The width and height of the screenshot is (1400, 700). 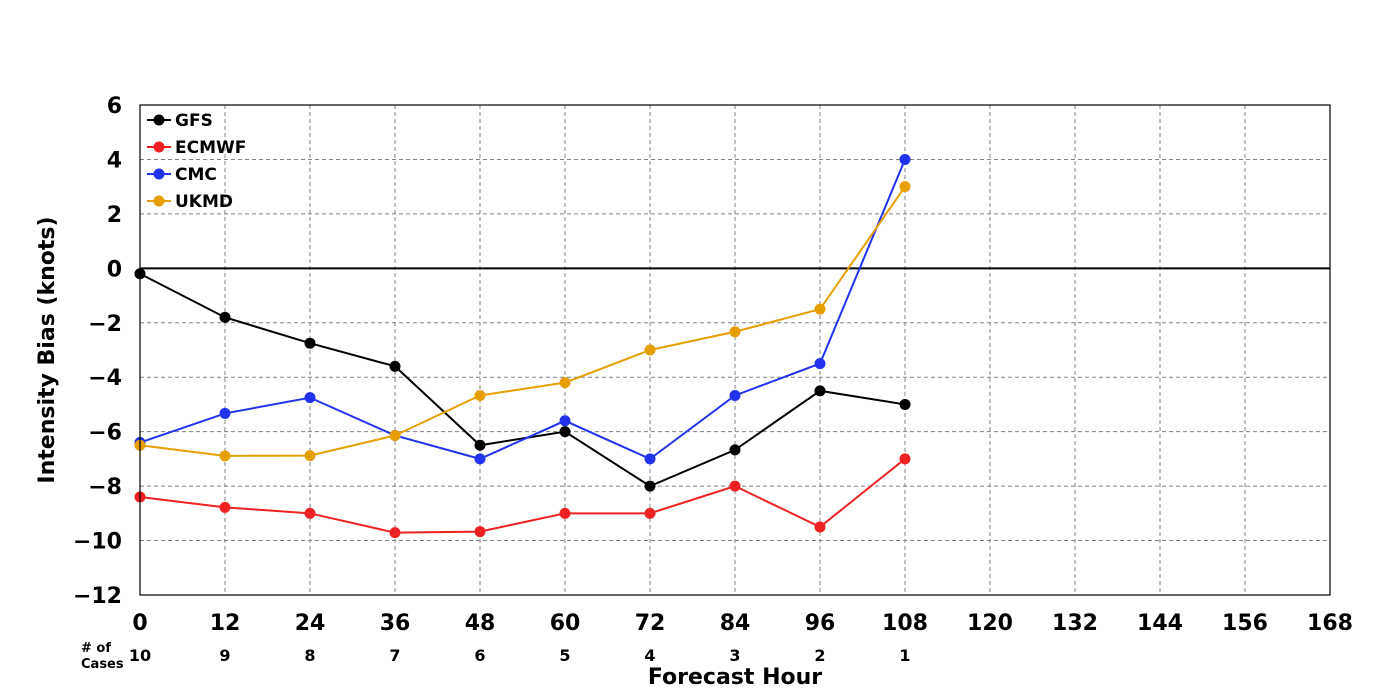 I want to click on series-ecmwf, so click(x=522, y=496).